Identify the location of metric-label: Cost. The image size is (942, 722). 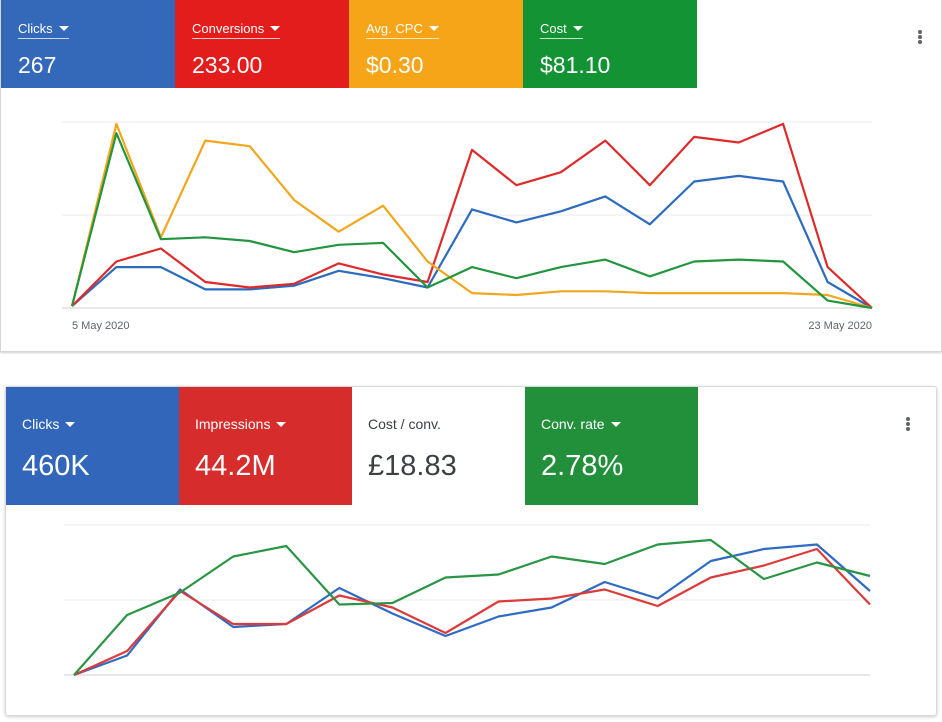
(553, 28).